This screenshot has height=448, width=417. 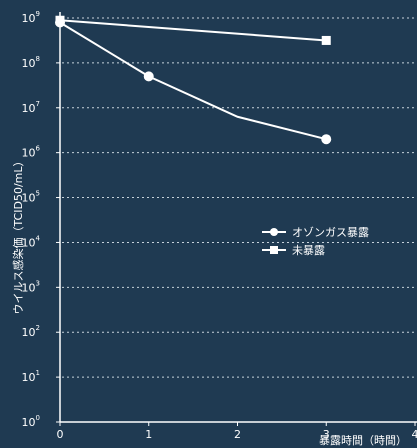 I want to click on y-tick-label: 10³, so click(x=31, y=286).